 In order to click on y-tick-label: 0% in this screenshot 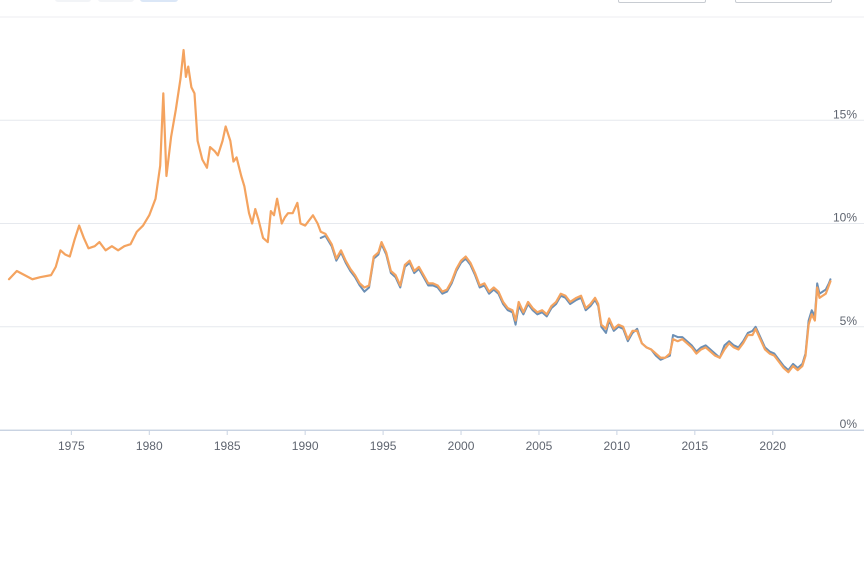, I will do `click(849, 424)`.